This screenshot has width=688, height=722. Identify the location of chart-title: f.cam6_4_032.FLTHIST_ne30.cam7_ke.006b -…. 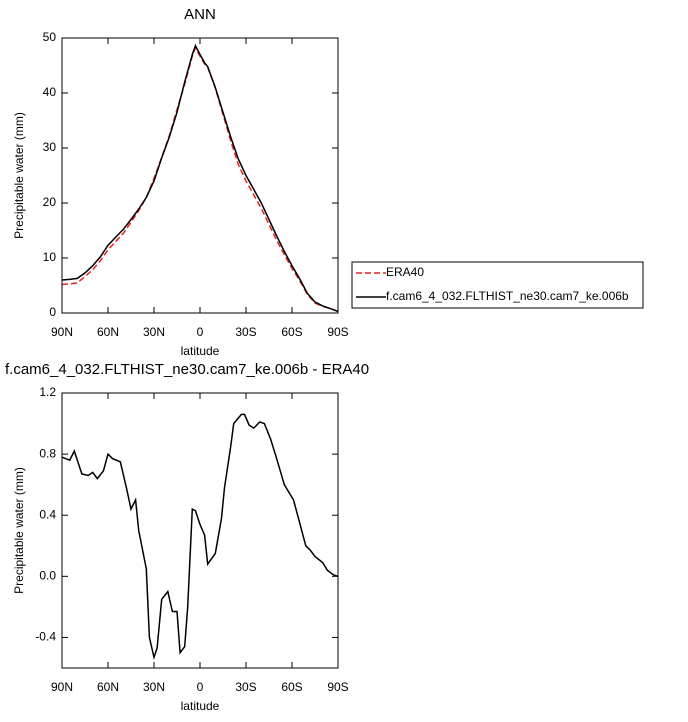
(187, 369).